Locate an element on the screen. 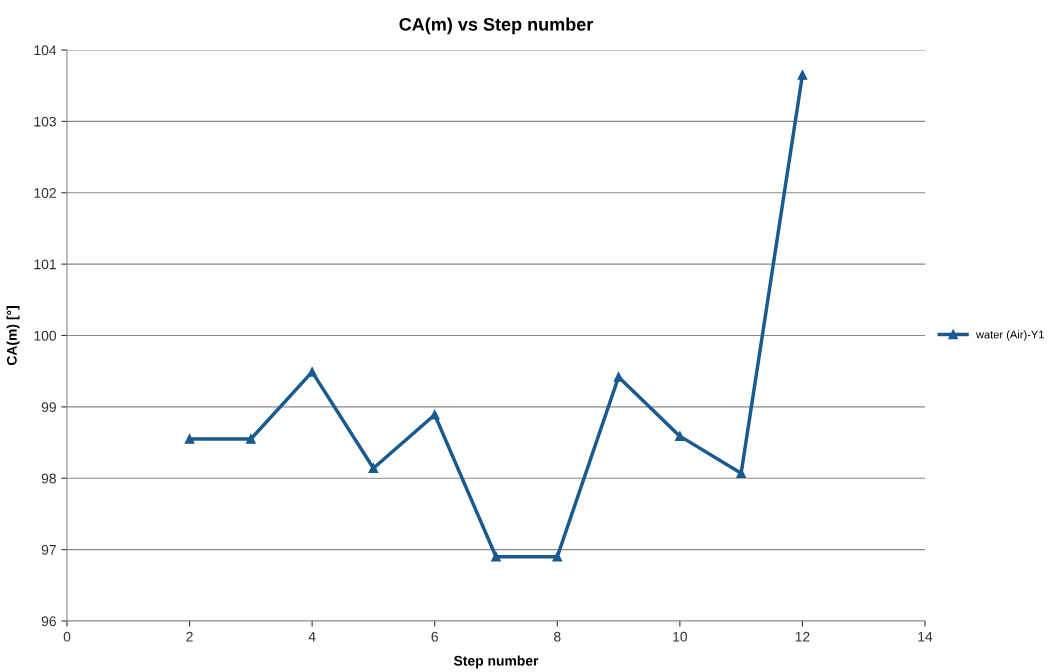 Image resolution: width=1053 pixels, height=672 pixels. x-tick-label: 12 is located at coordinates (802, 636).